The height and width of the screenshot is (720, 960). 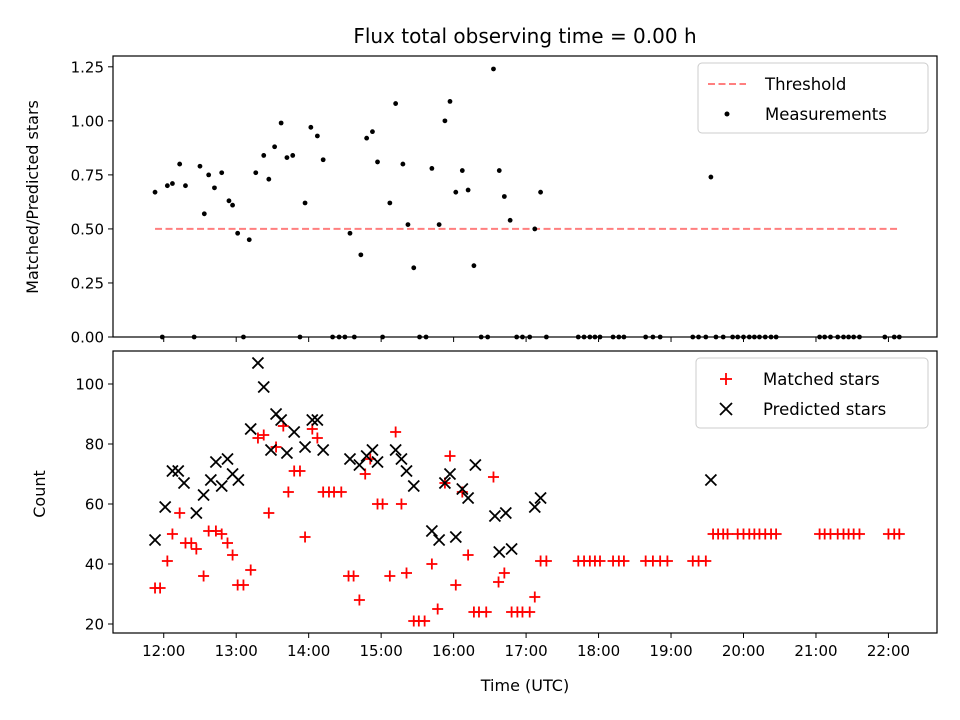 I want to click on bottom-y-axis-label: Count, so click(x=39, y=494).